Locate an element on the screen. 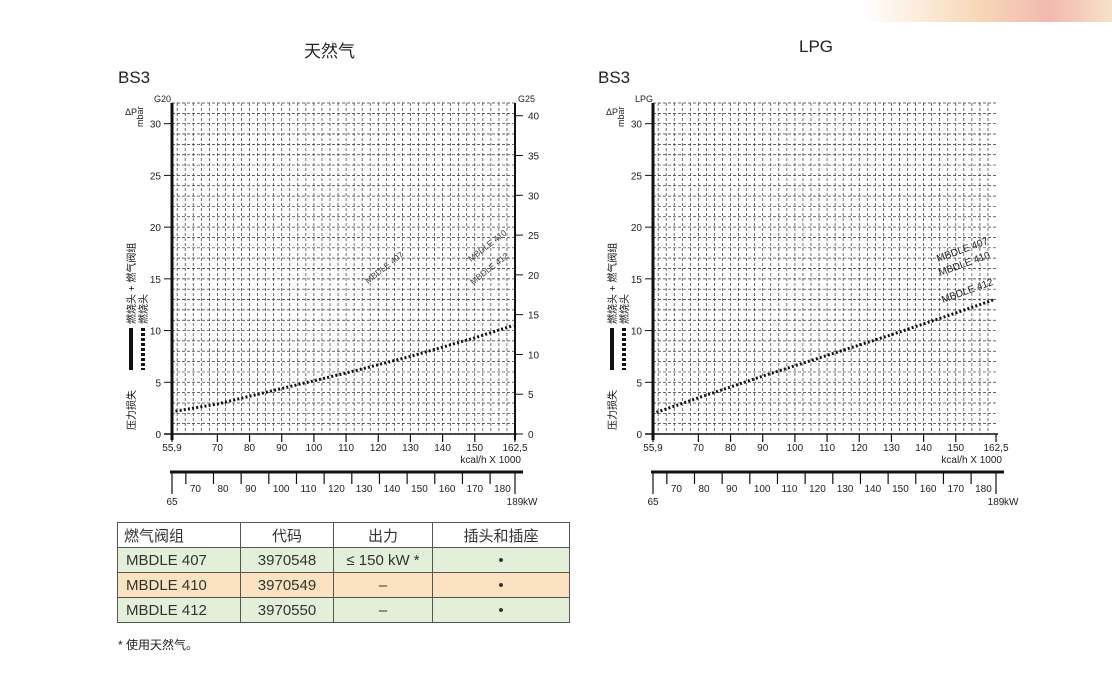 This screenshot has height=673, width=1112. table-header-cell: 插头和插座 is located at coordinates (501, 535).